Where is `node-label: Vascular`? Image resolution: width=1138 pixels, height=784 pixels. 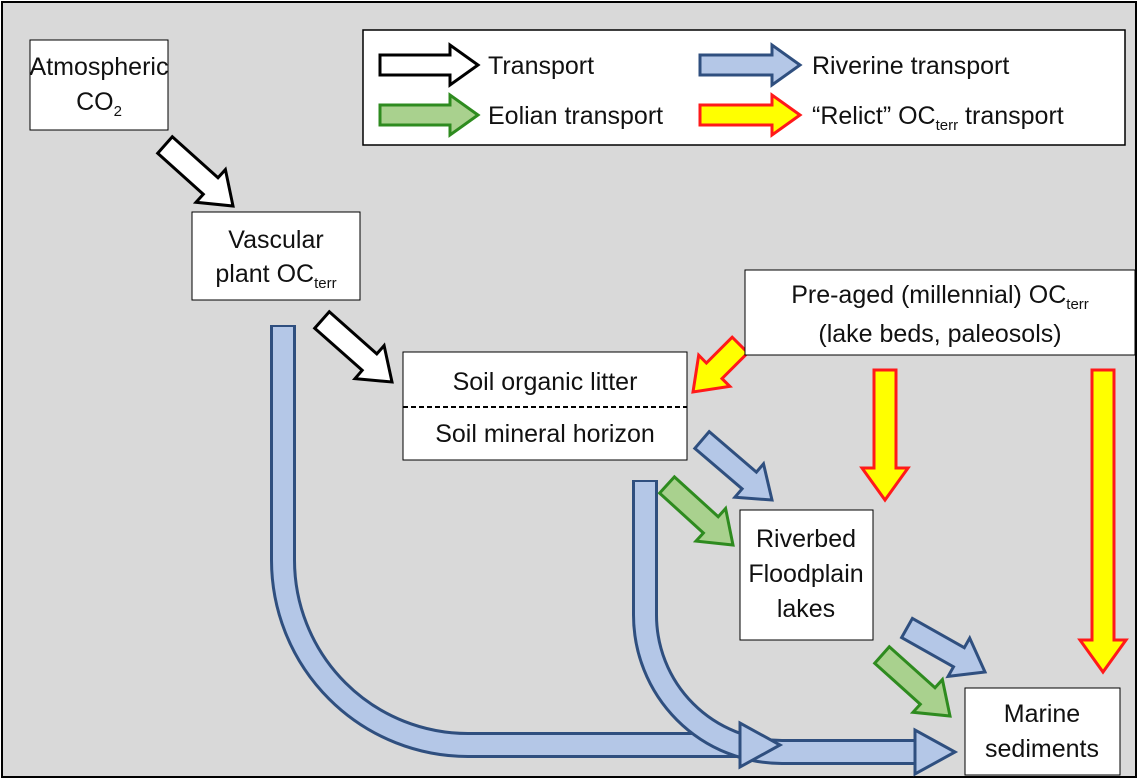
node-label: Vascular is located at coordinates (275, 240).